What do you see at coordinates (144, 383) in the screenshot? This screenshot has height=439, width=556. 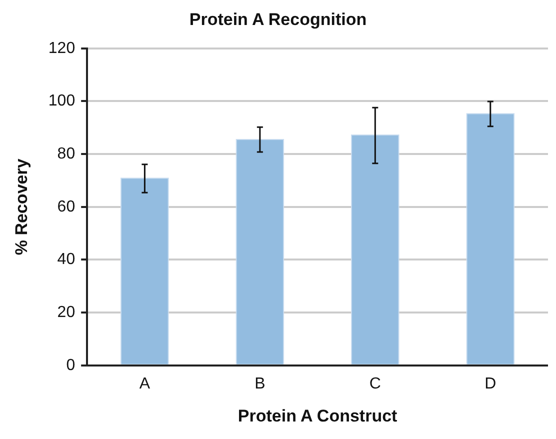 I see `x-tick-label: A` at bounding box center [144, 383].